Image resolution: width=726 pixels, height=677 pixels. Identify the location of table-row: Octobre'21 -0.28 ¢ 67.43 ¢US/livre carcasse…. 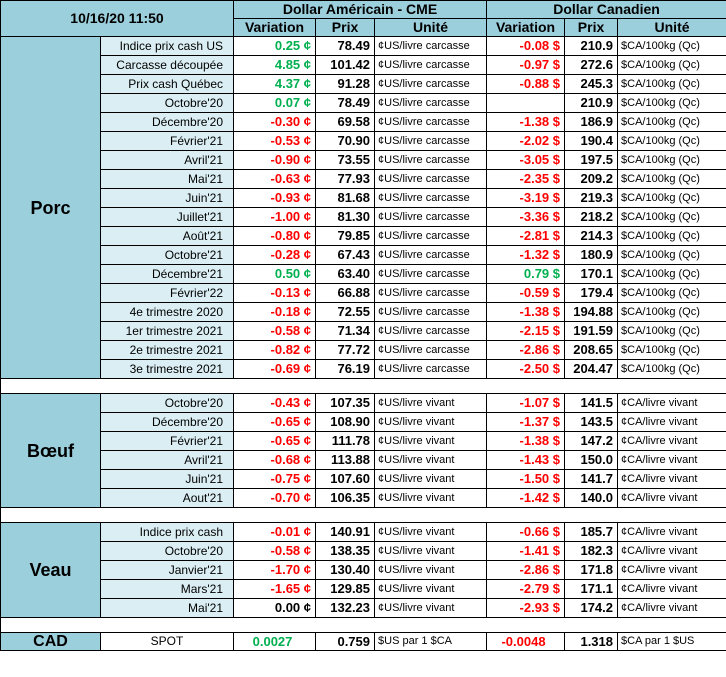
(363, 255).